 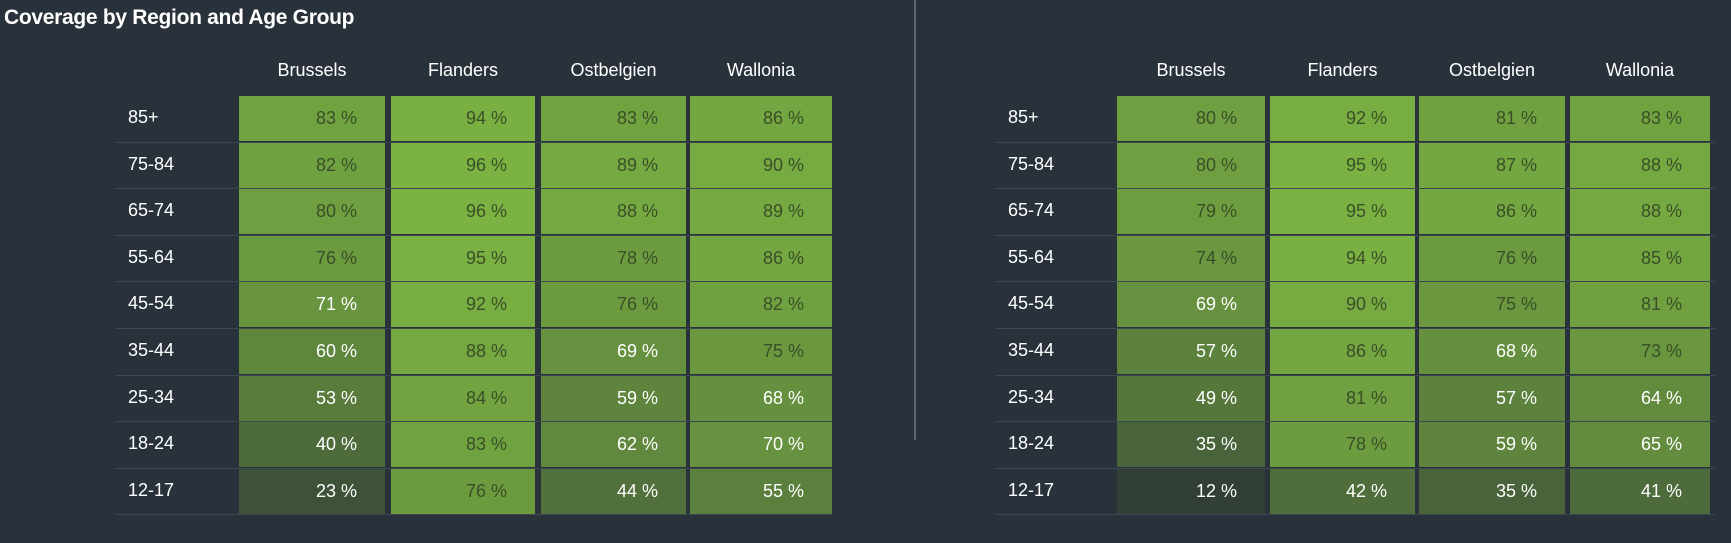 I want to click on heatmap-cell: 62 %, so click(x=613, y=444).